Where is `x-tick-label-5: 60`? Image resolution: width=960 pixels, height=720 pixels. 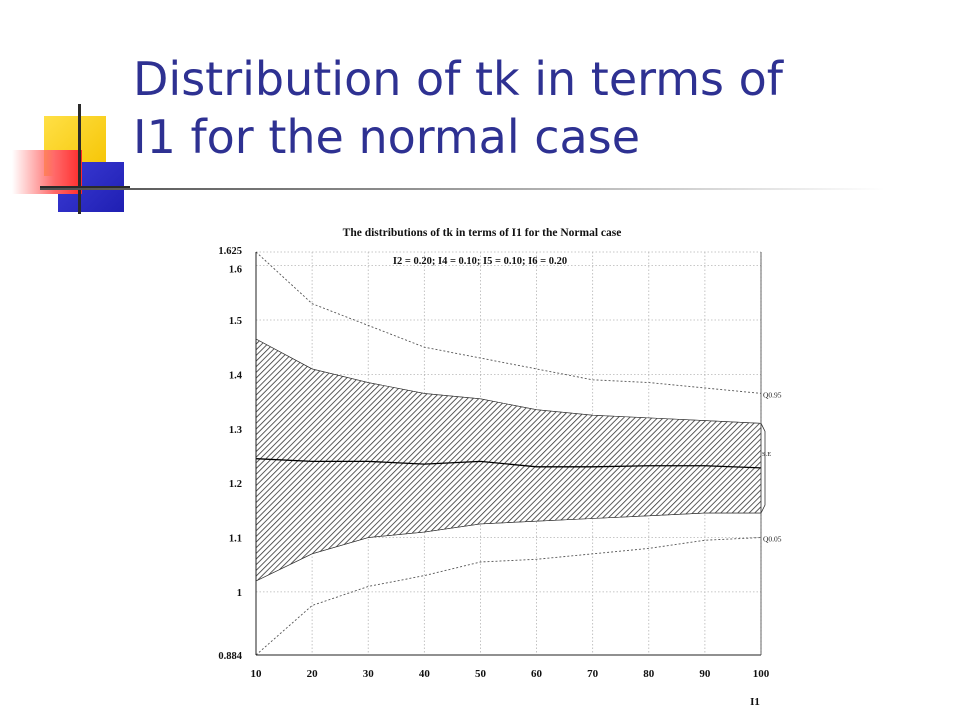 x-tick-label-5: 60 is located at coordinates (537, 674).